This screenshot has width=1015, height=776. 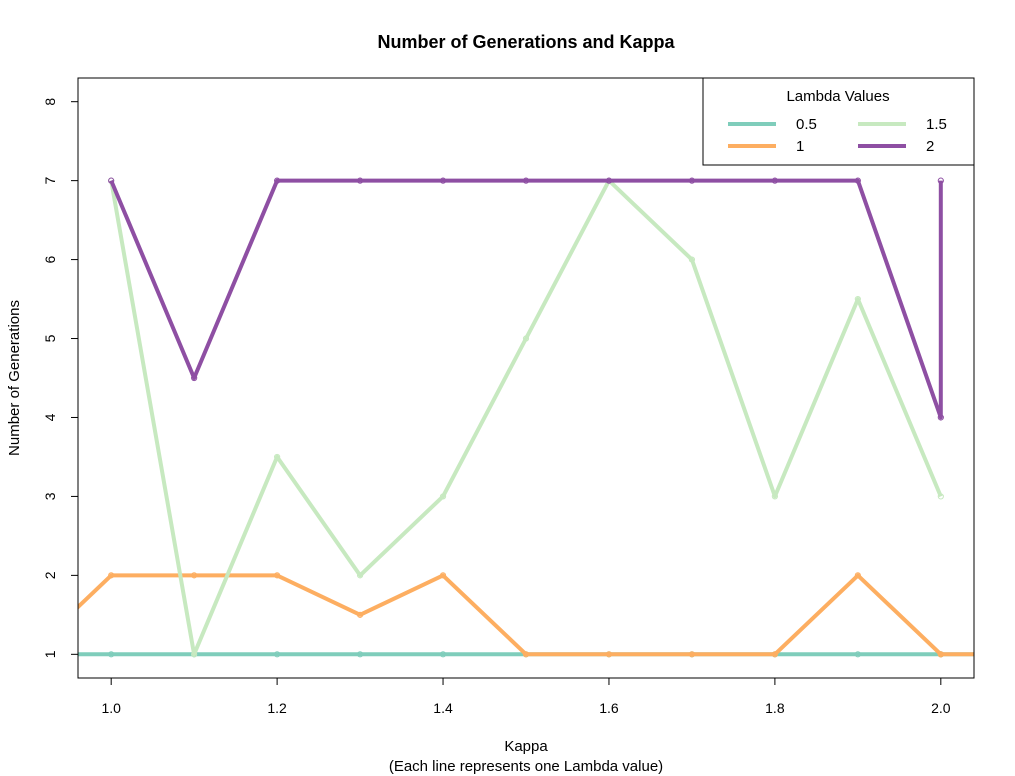 I want to click on y-tick-label: 5, so click(x=50, y=338).